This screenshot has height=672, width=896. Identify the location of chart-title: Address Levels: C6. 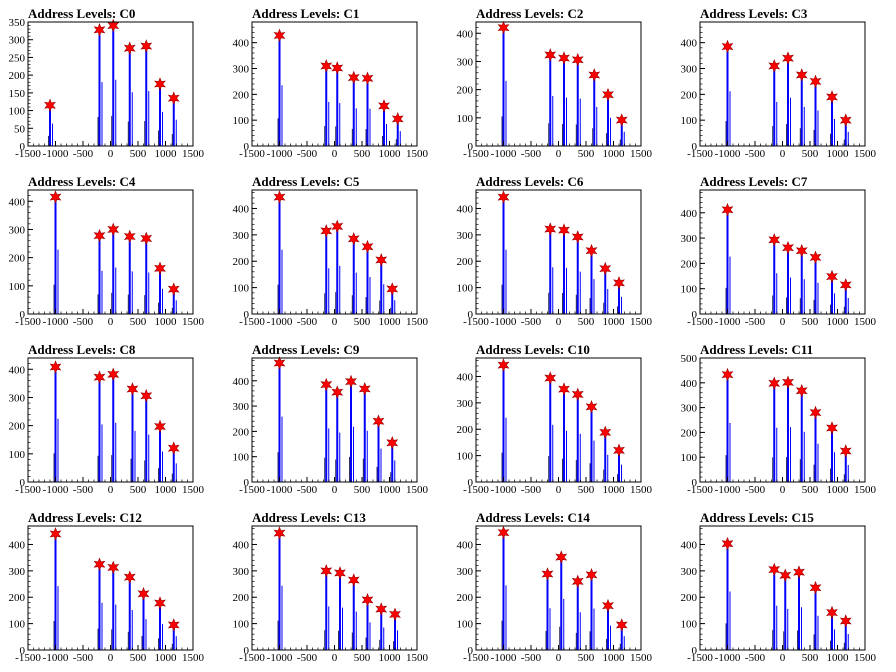
(530, 181).